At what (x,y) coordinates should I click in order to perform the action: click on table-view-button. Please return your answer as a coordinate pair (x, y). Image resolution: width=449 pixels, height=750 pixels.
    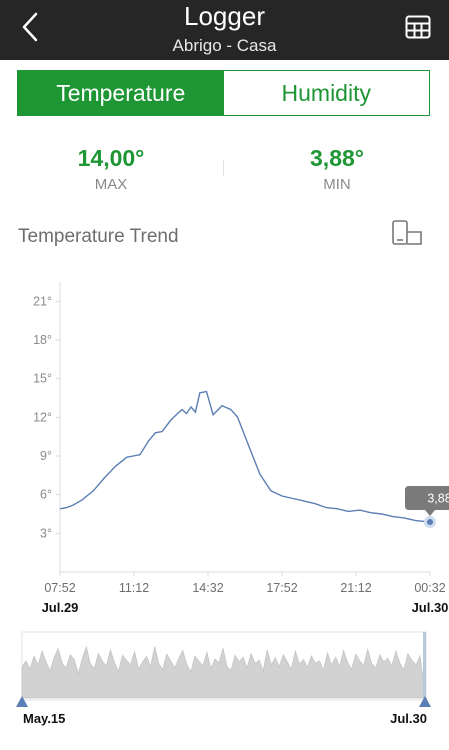
    Looking at the image, I should click on (418, 27).